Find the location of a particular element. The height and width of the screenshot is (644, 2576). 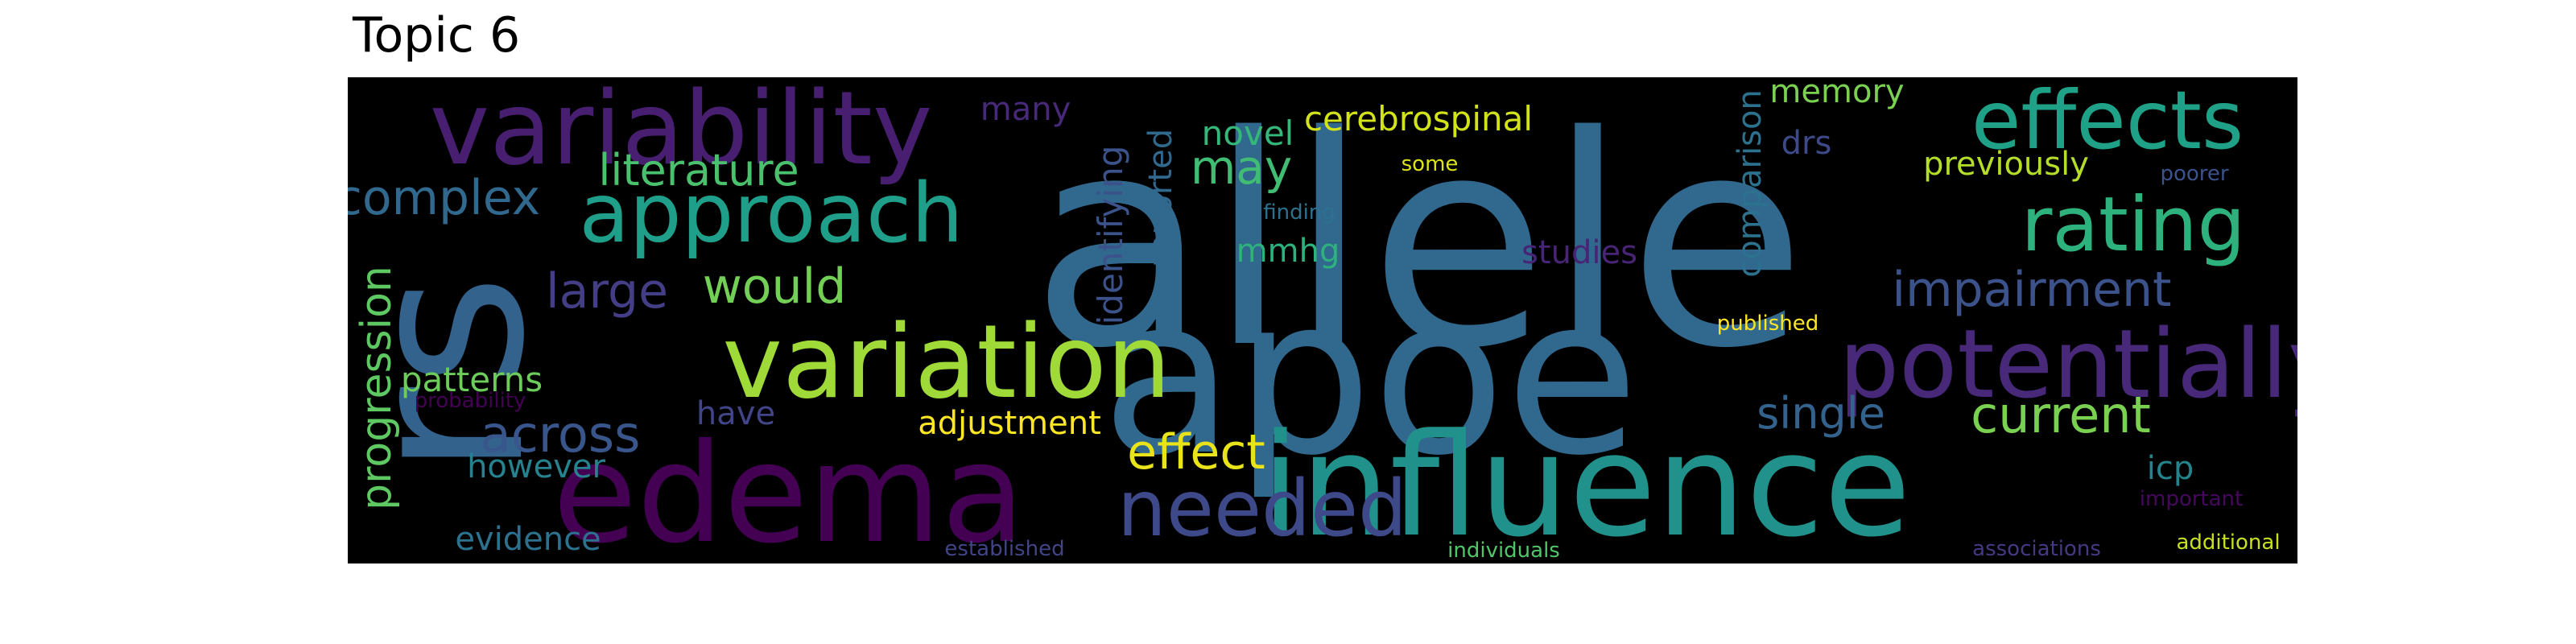

word-across: across is located at coordinates (560, 434).